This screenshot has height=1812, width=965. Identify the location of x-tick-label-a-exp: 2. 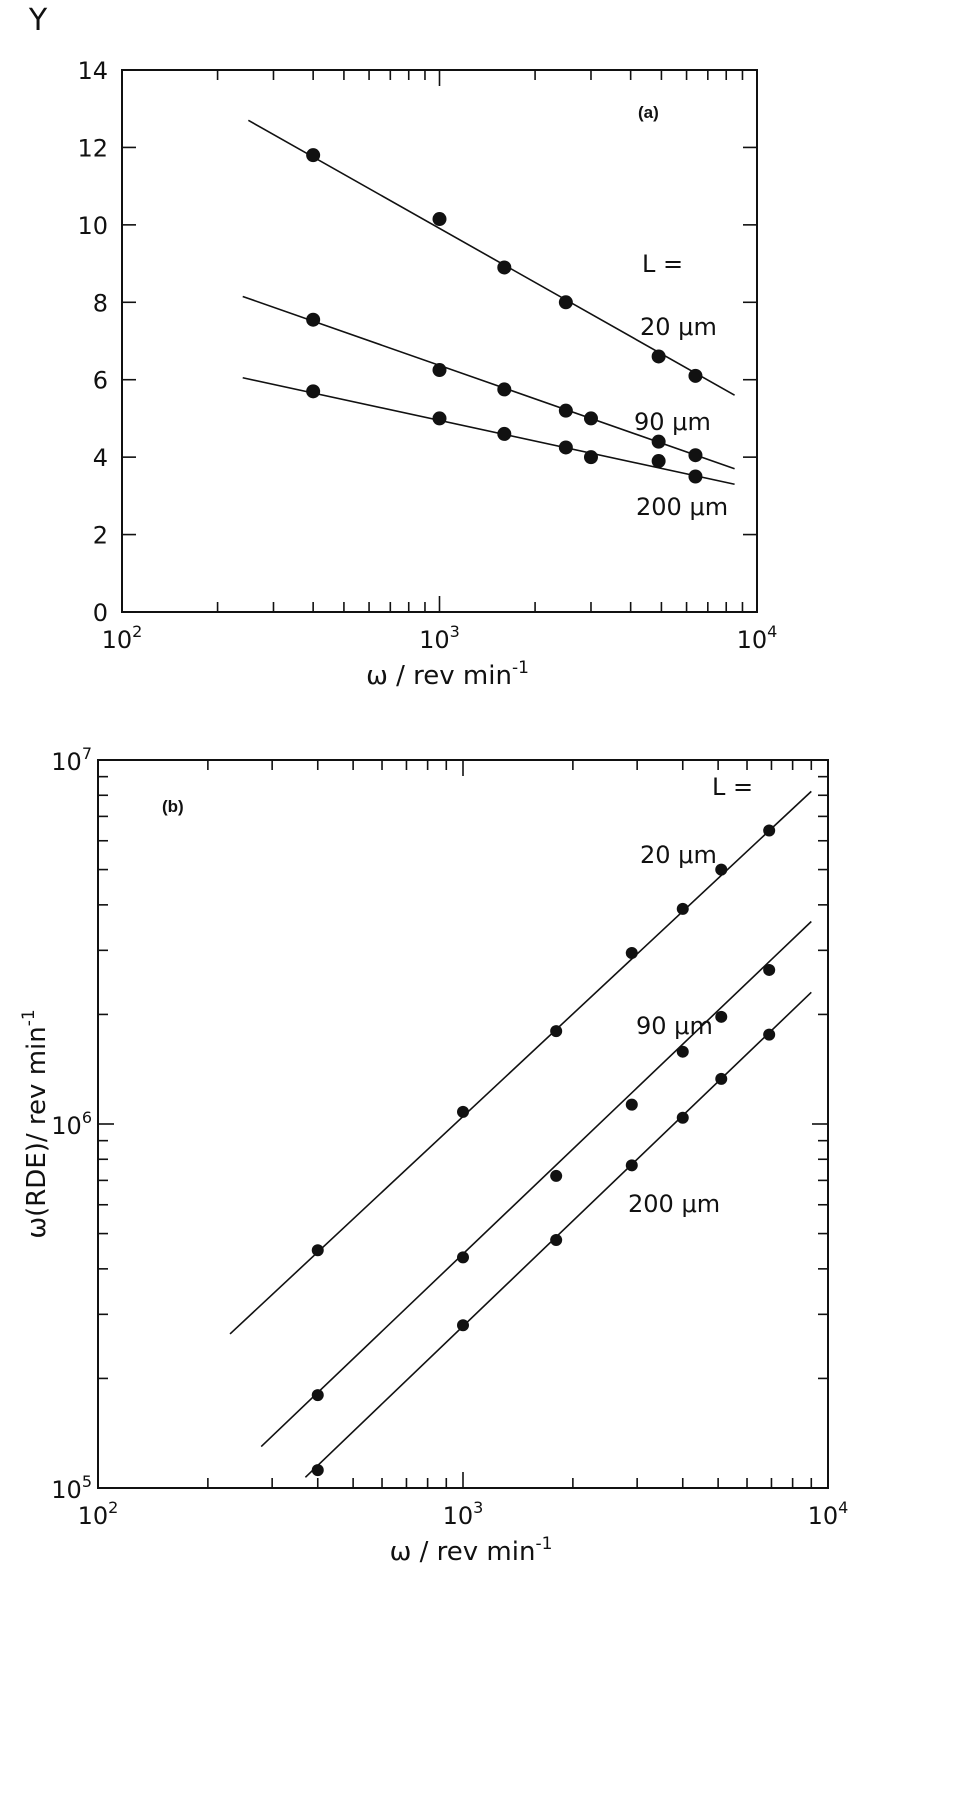
(137, 631).